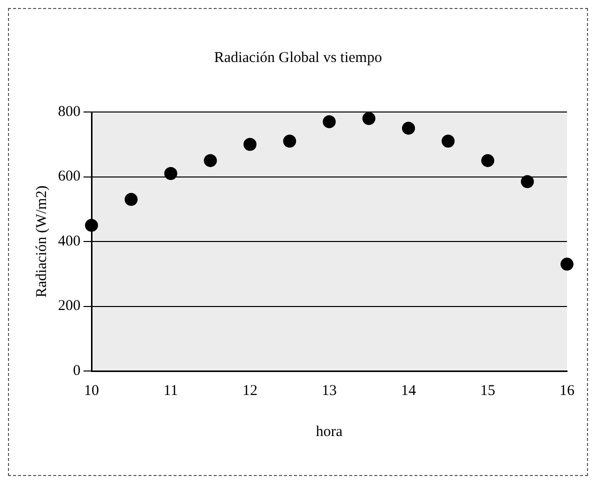 Image resolution: width=598 pixels, height=486 pixels. Describe the element at coordinates (69, 306) in the screenshot. I see `y-tick-label: 200` at that location.